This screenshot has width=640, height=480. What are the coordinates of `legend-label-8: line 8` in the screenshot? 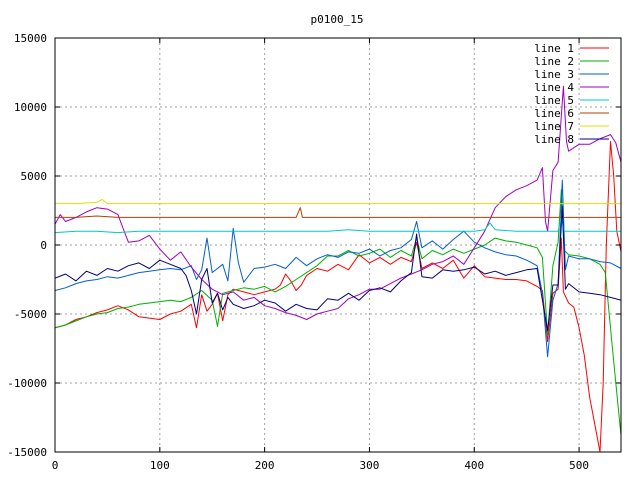 It's located at (554, 139).